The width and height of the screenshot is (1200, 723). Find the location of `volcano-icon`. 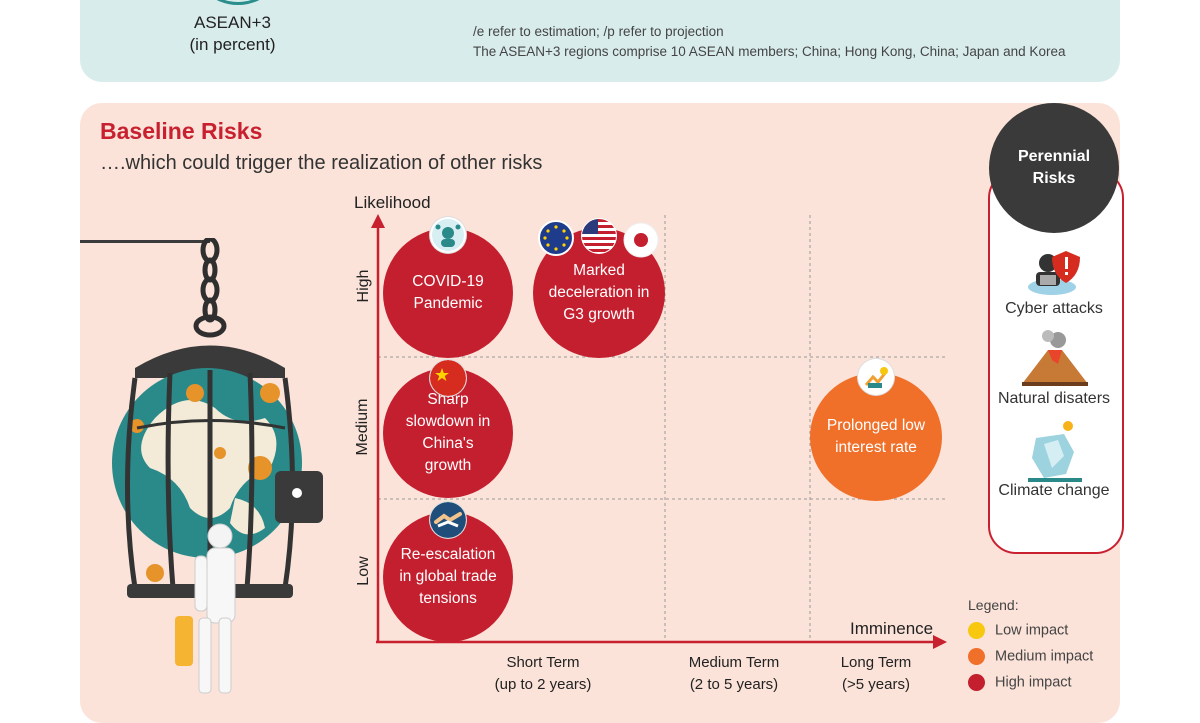

volcano-icon is located at coordinates (1055, 358).